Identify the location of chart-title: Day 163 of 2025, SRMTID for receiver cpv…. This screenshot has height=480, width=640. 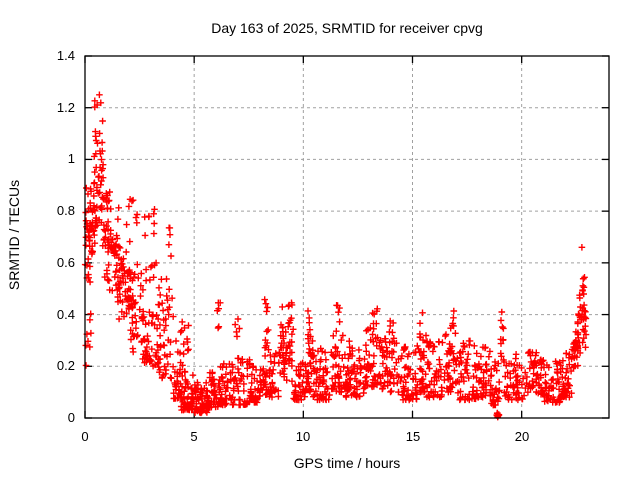
(347, 28).